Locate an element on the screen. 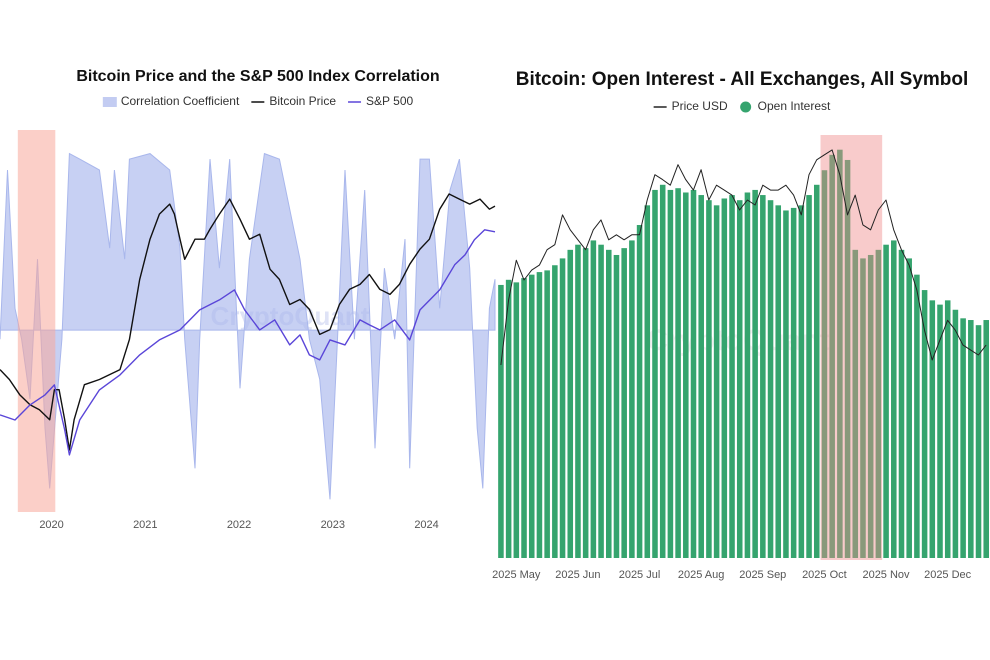 The height and width of the screenshot is (660, 990). x-tick-label: 2025 Aug is located at coordinates (701, 575).